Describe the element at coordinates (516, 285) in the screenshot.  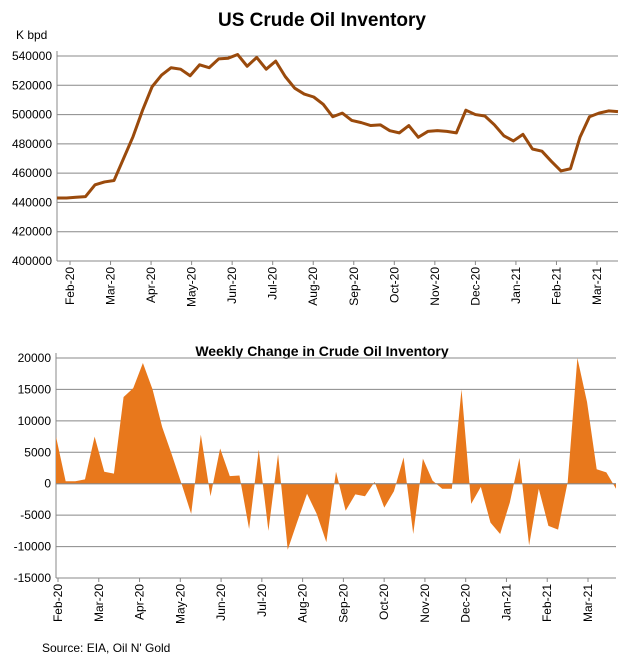
I see `inventory-x-tick-label: Jan-21` at that location.